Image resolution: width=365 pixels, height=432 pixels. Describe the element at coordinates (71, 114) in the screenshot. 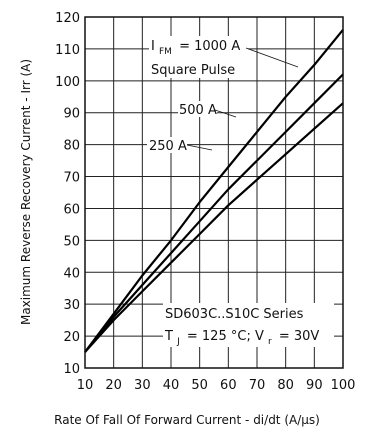

I see `y-tick-label: 90` at that location.